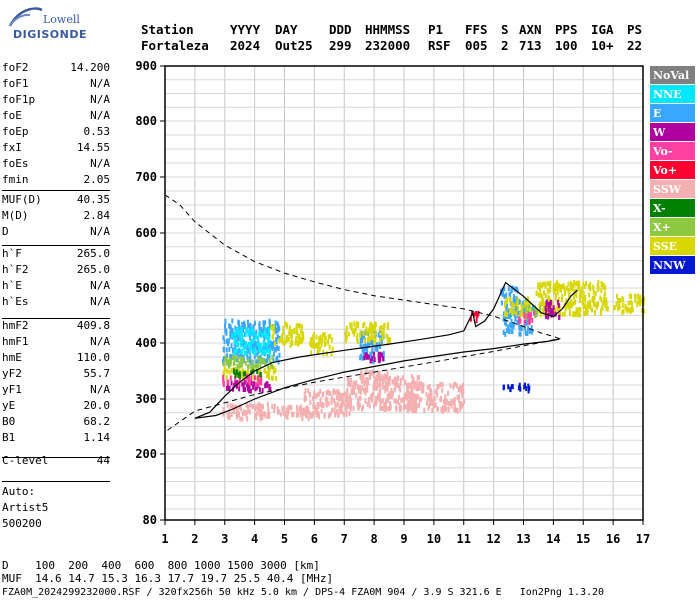  I want to click on param-row-hf2: h`F2 265.0, so click(56, 270).